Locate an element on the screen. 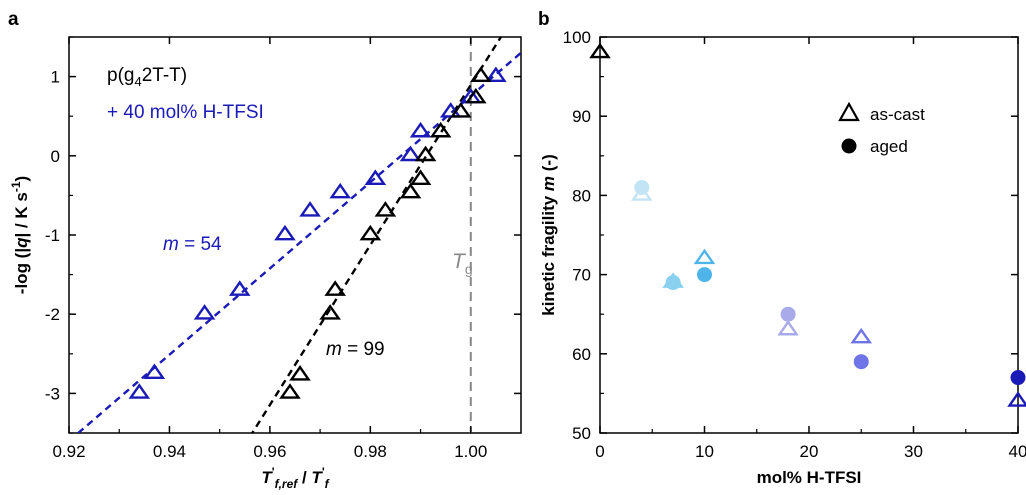  y-tick-label-a: 0 is located at coordinates (55, 156).